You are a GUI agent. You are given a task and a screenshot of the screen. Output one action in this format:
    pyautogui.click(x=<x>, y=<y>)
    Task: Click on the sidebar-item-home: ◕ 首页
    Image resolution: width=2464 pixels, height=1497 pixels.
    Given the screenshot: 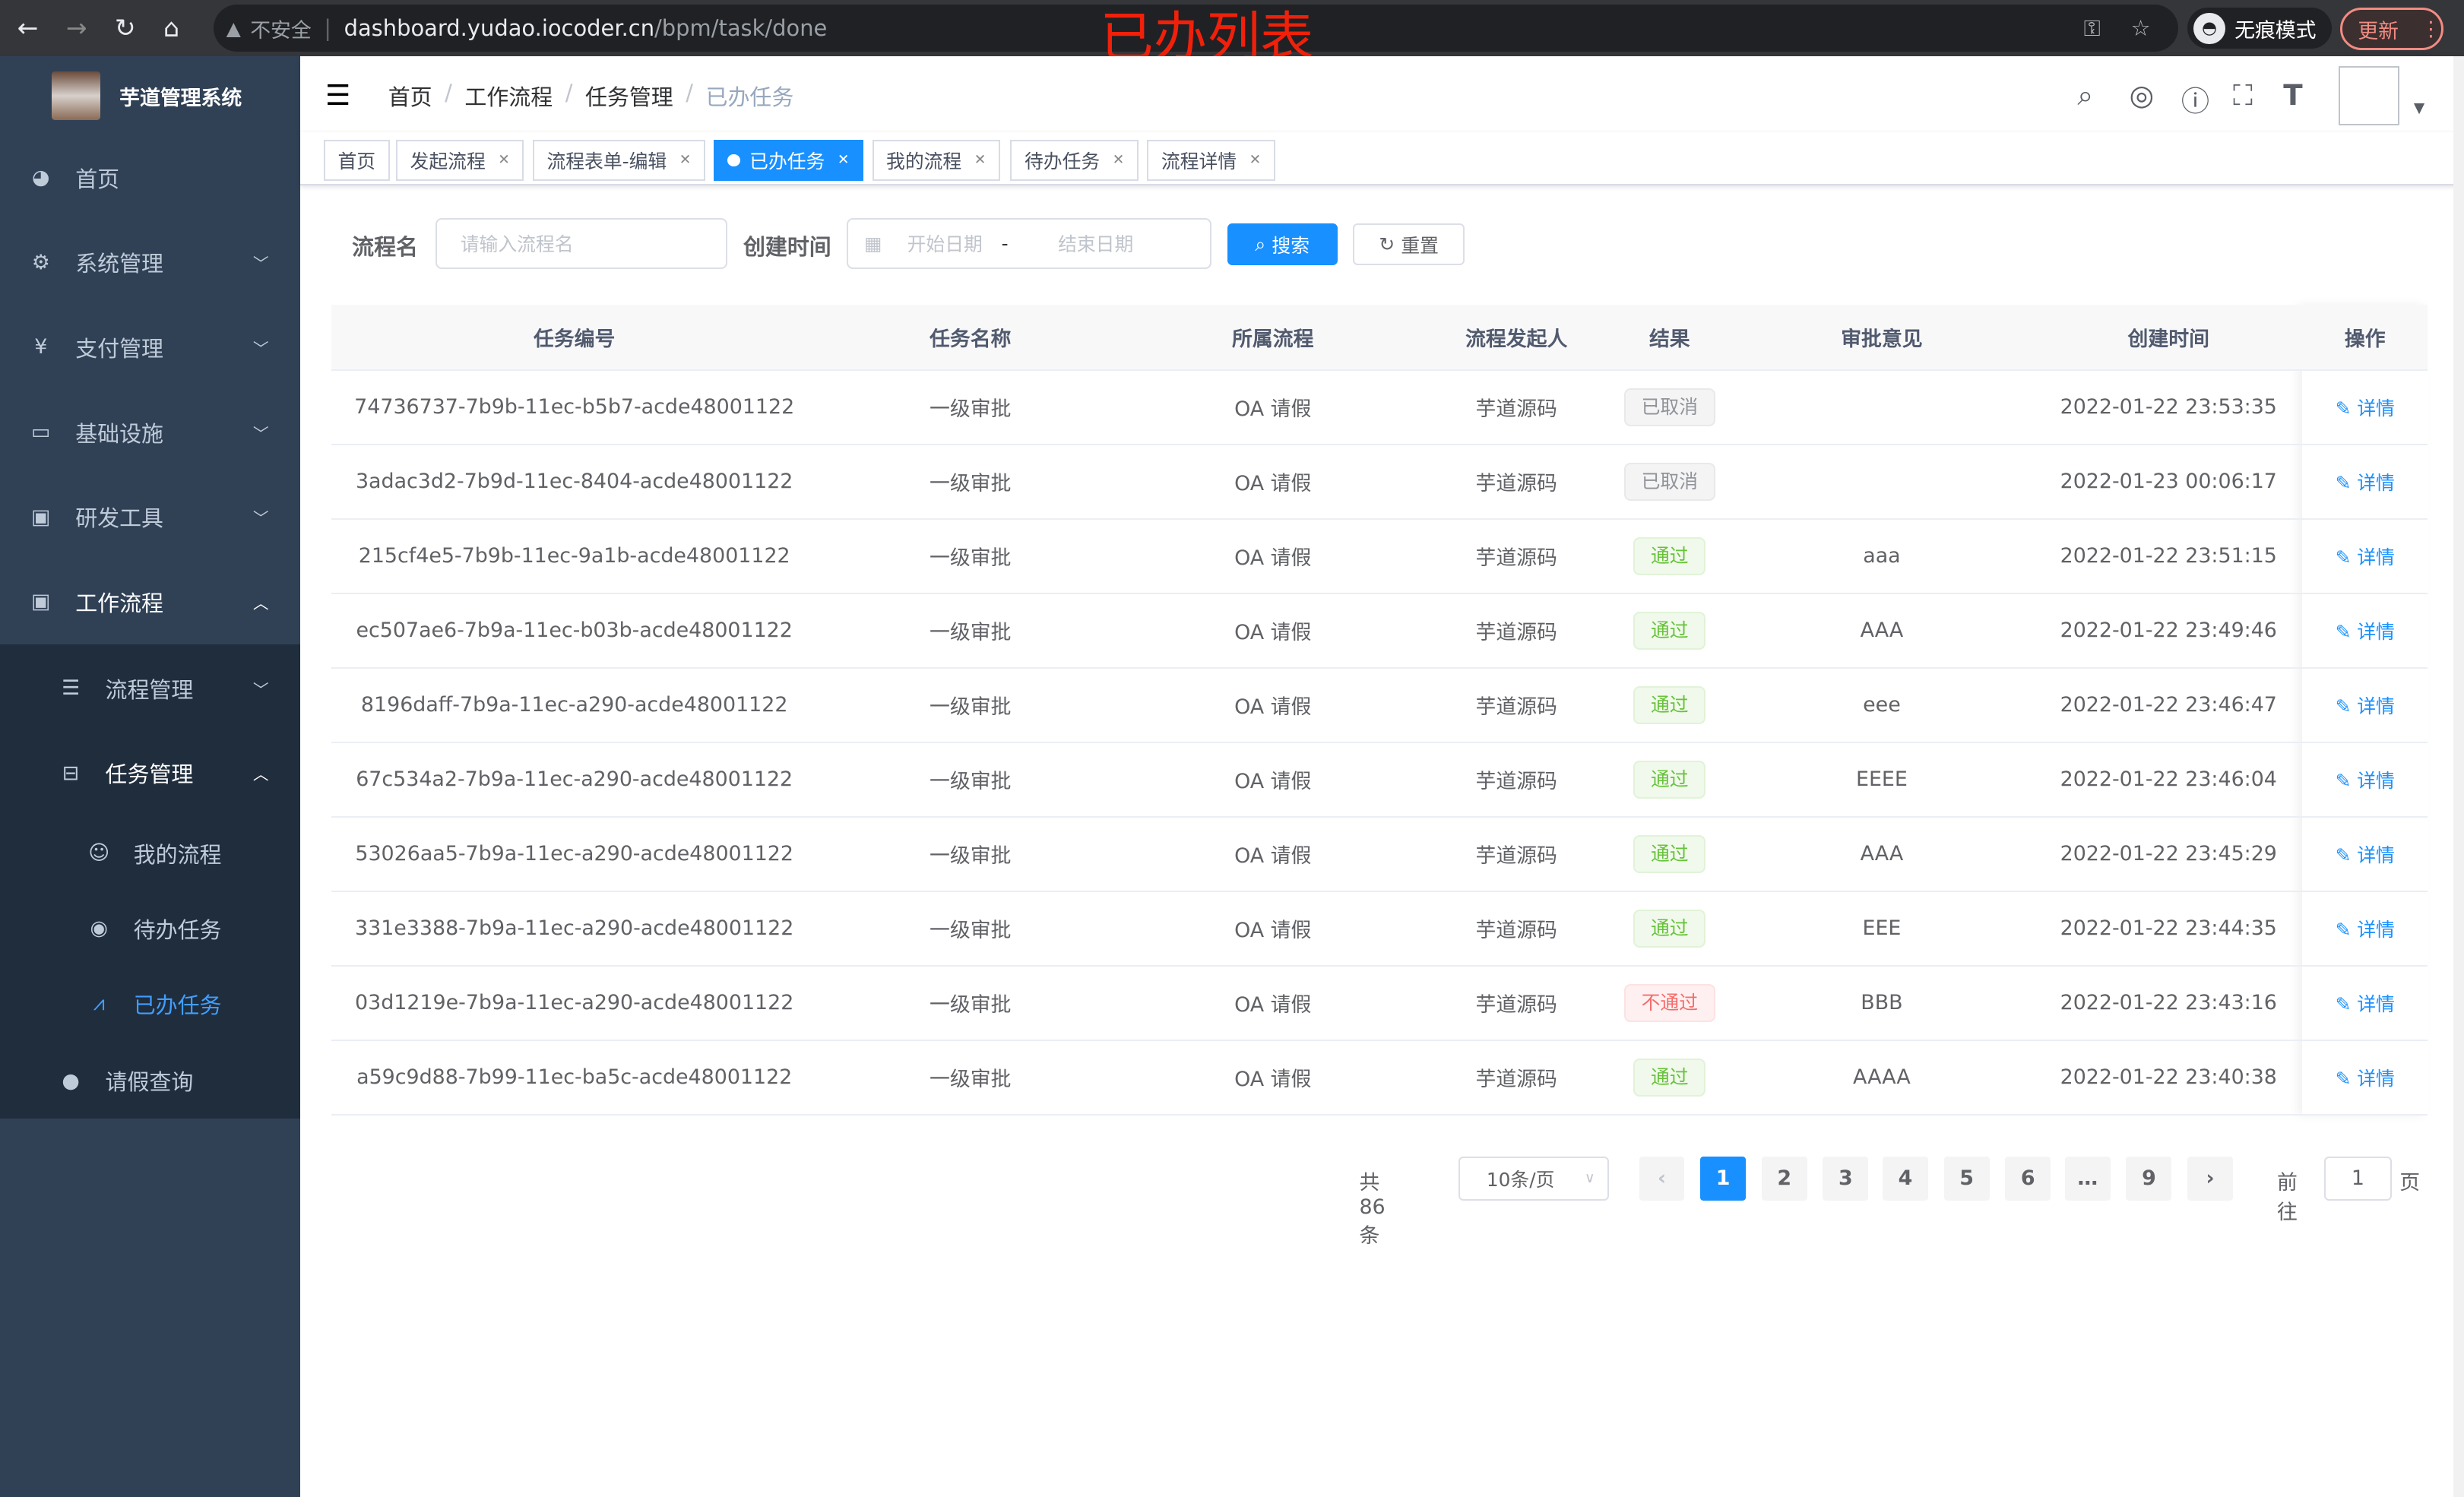 What is the action you would take?
    pyautogui.click(x=150, y=177)
    